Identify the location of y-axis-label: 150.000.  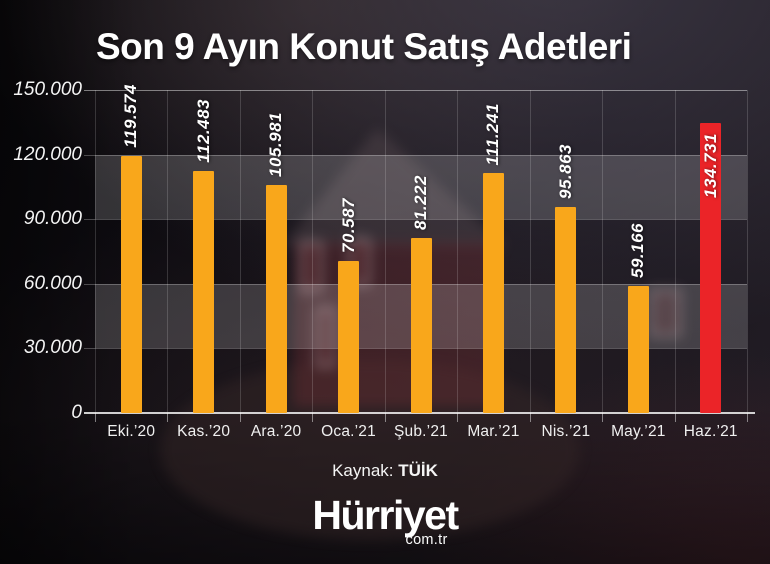
(47, 89).